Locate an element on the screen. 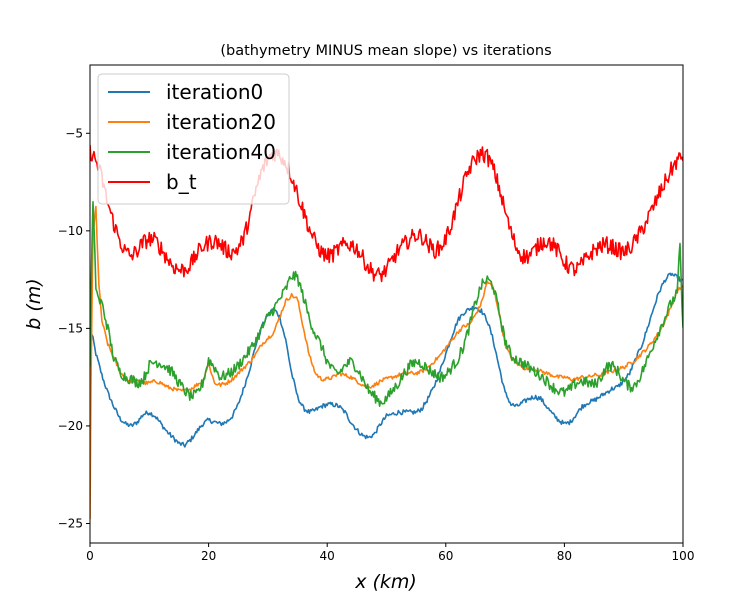  y-axis: −25 −20 −15 −10 −5 is located at coordinates (74, 328).